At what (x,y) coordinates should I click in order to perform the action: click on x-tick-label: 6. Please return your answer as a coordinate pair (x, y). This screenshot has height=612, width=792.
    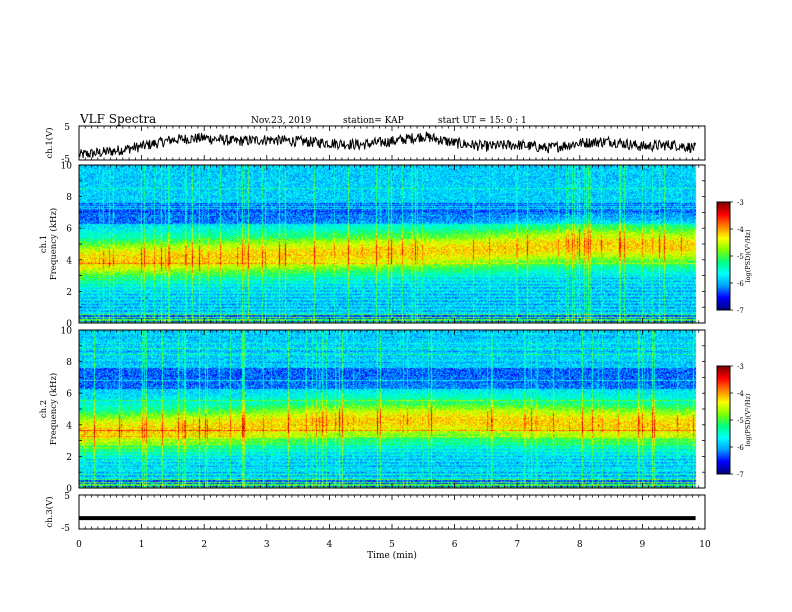
    Looking at the image, I should click on (455, 545).